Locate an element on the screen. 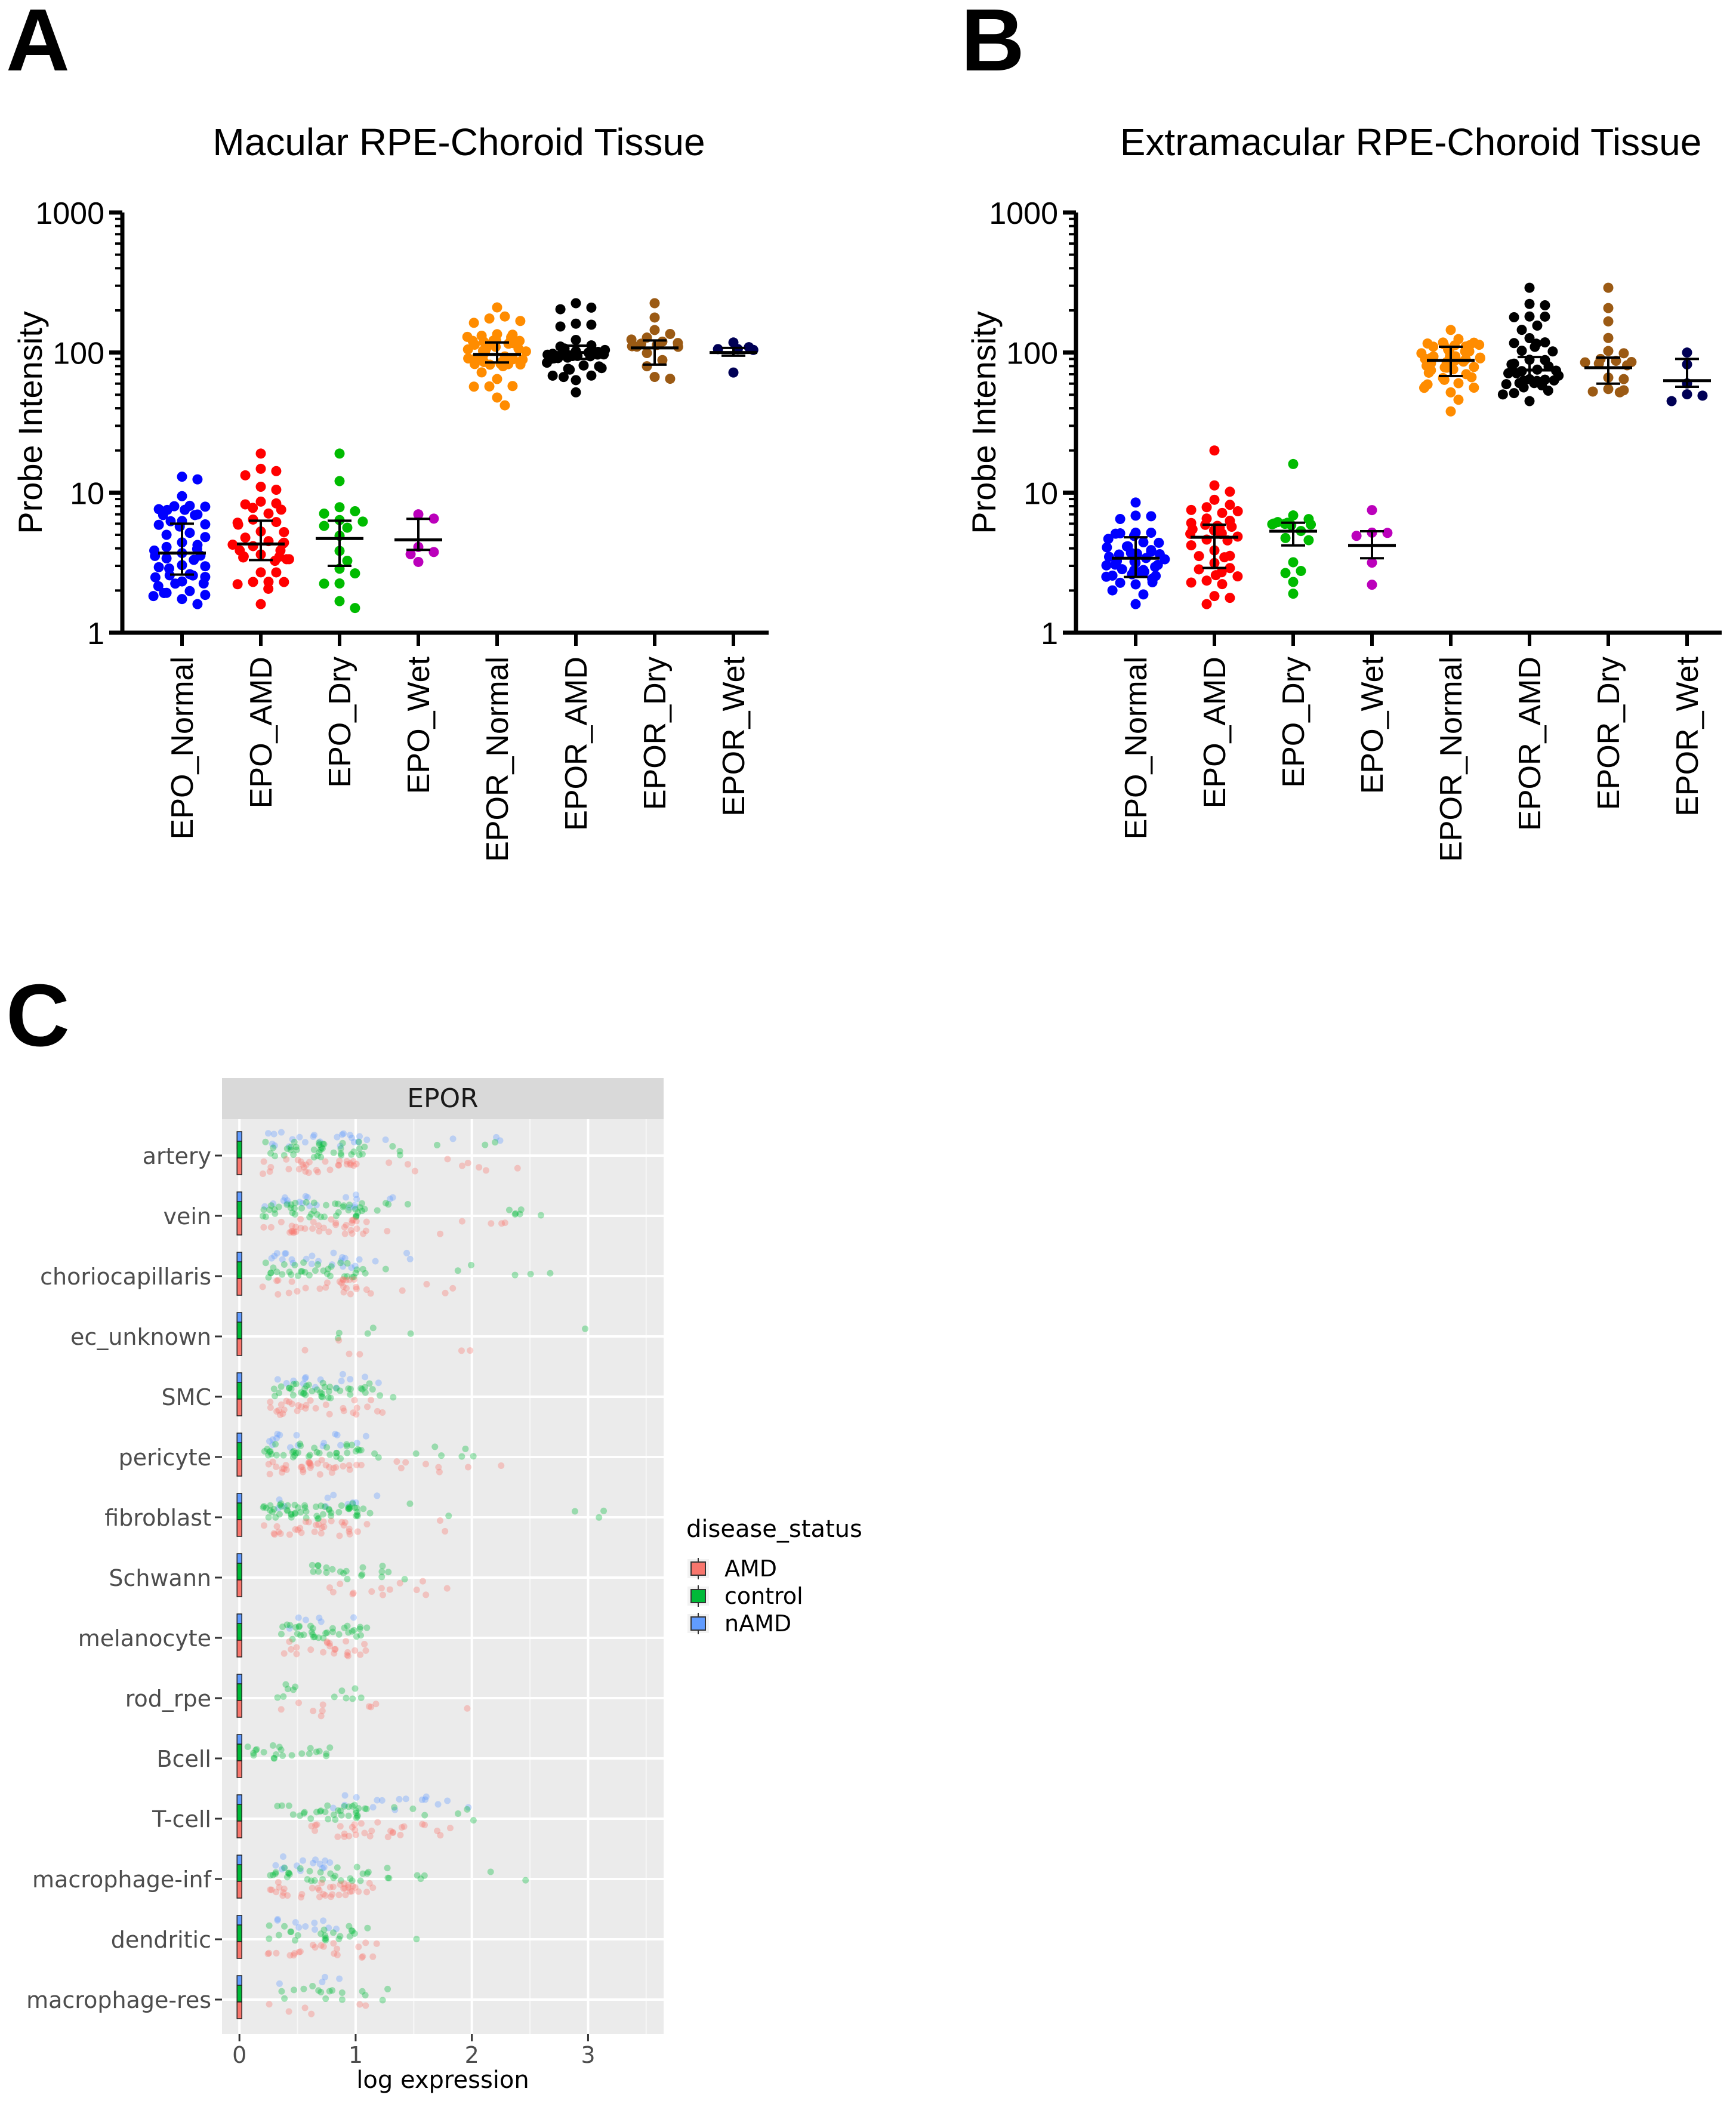  data-point-epo_amd is located at coordinates (1206, 581).